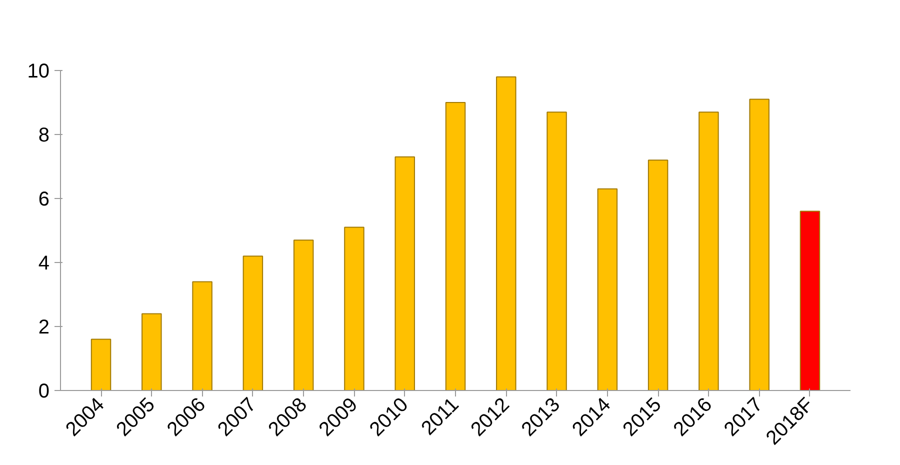 This screenshot has height=465, width=900. I want to click on y-tick-label: 8, so click(44, 135).